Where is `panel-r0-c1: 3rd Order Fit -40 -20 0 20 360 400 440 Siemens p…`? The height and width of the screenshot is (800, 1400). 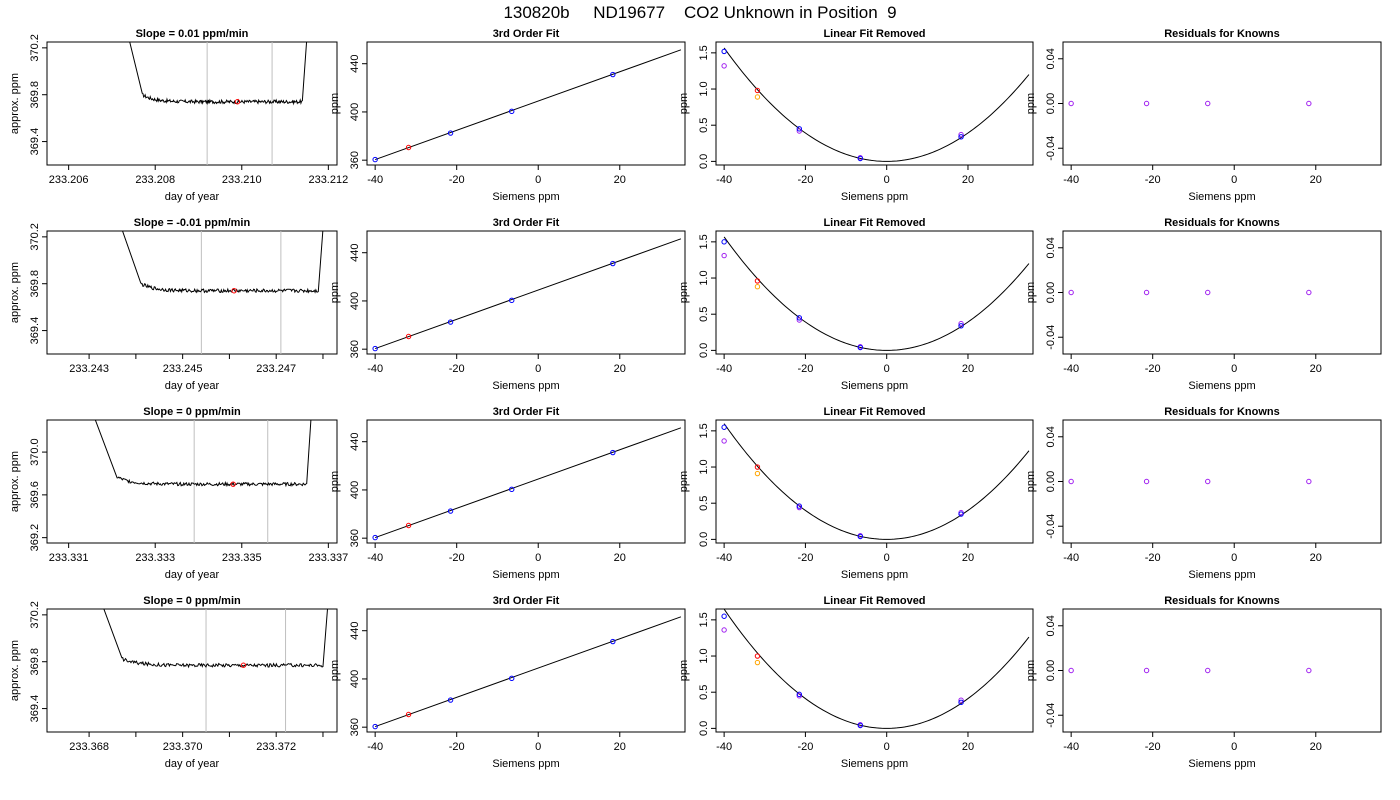 panel-r0-c1: 3rd Order Fit -40 -20 0 20 360 400 440 Siemens p… is located at coordinates (507, 115).